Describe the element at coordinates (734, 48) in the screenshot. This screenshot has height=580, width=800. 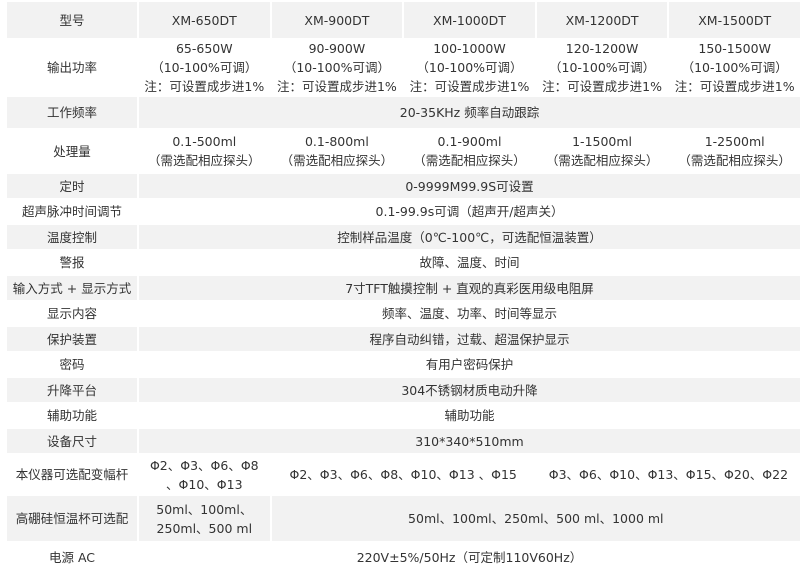
I see `power-range: 150-1500W` at that location.